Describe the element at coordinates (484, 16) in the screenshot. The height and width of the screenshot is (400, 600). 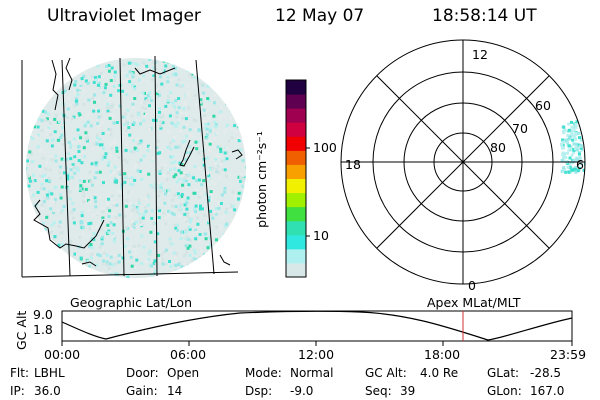
I see `observation-time: 18:58:14 UT` at that location.